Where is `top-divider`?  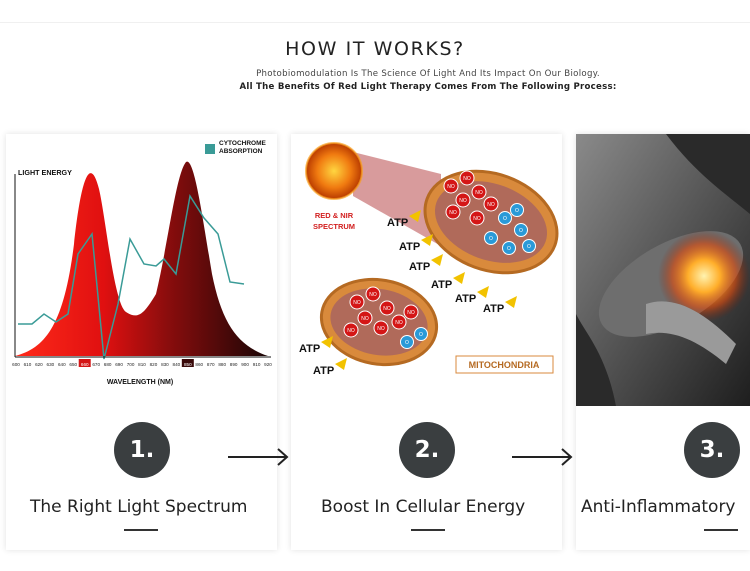
top-divider is located at coordinates (375, 22).